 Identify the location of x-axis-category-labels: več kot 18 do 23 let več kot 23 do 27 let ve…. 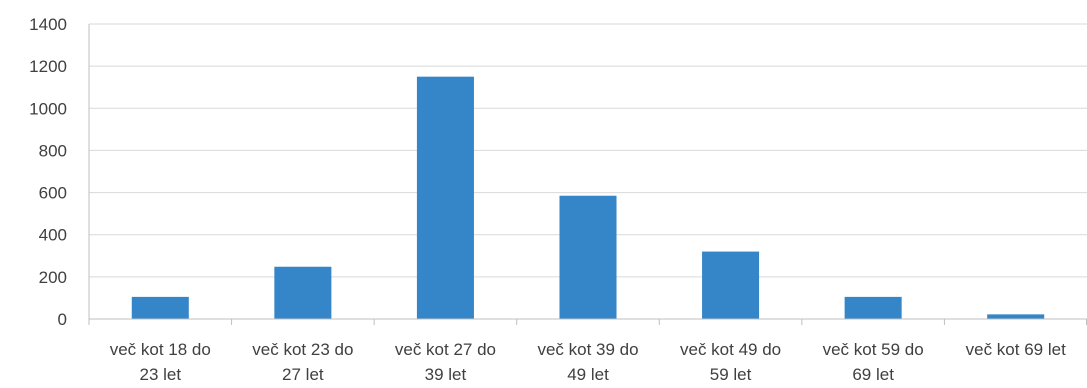
(588, 362).